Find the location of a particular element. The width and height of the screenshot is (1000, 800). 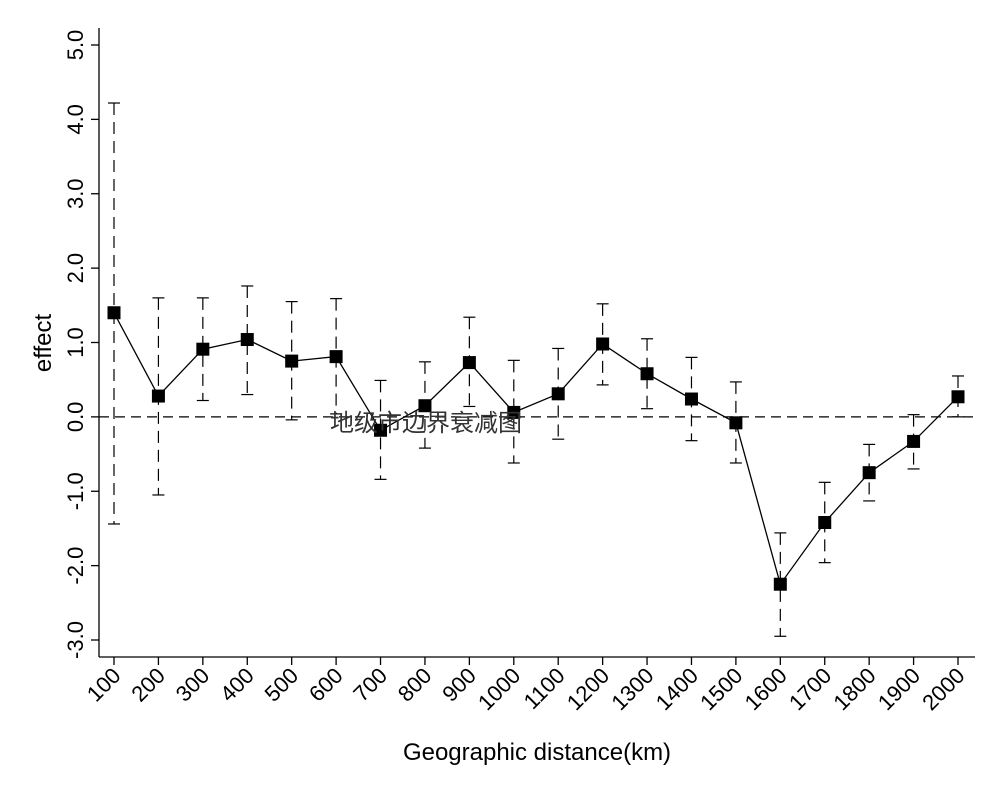

x-tick-label: 1800 is located at coordinates (854, 689).